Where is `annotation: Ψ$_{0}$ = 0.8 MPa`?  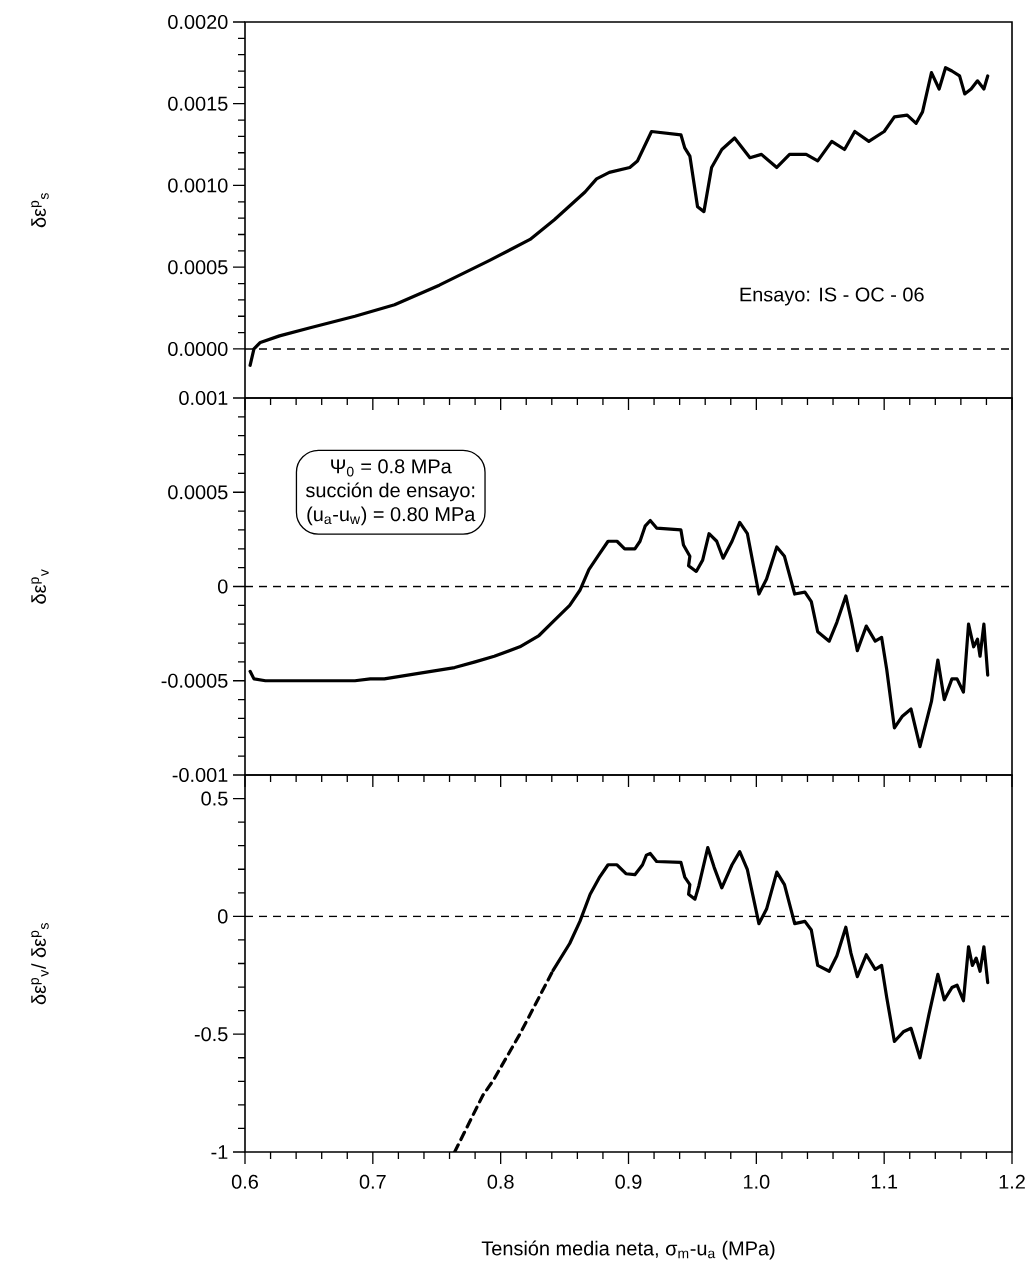
annotation: Ψ$_{0}$ = 0.8 MPa is located at coordinates (391, 468).